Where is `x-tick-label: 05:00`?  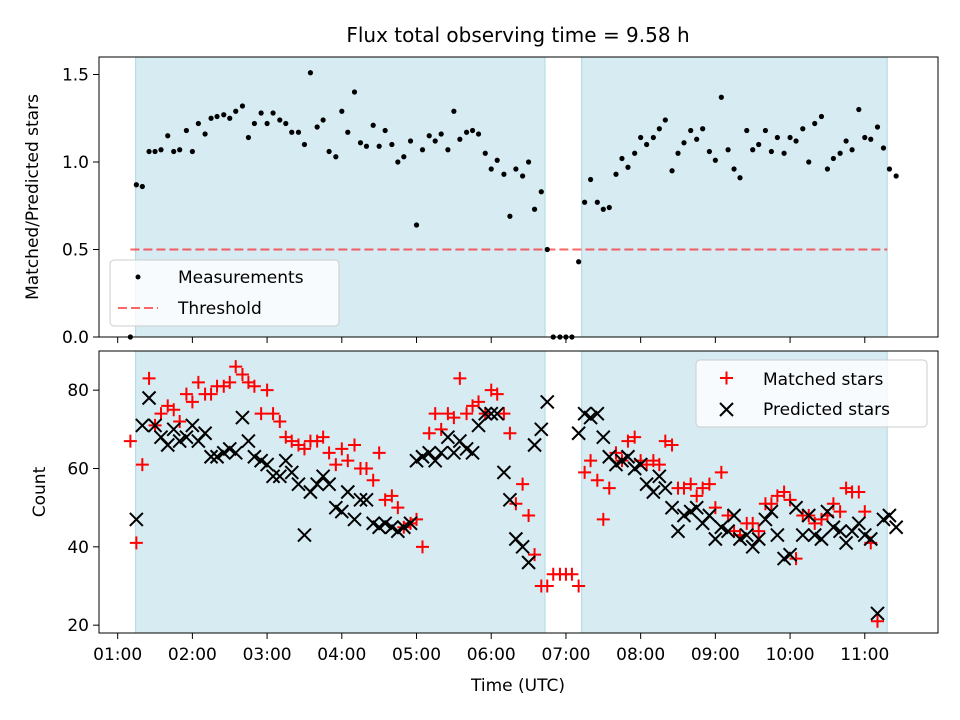 x-tick-label: 05:00 is located at coordinates (416, 655).